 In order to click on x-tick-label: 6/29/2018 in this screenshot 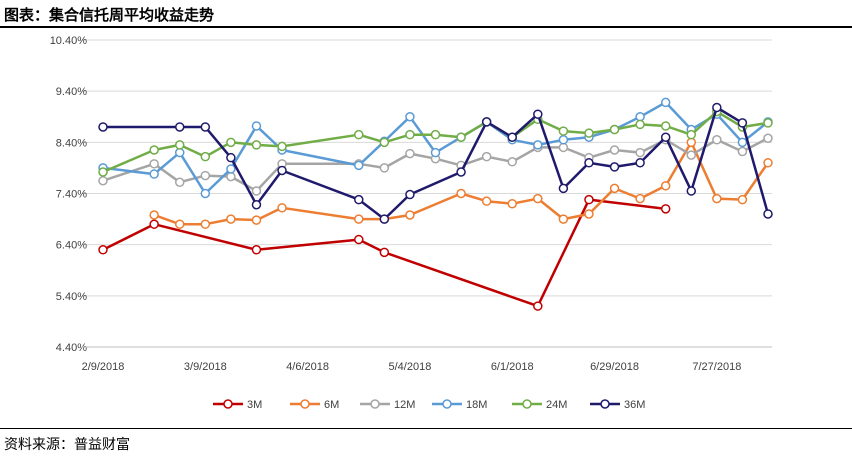, I will do `click(614, 367)`.